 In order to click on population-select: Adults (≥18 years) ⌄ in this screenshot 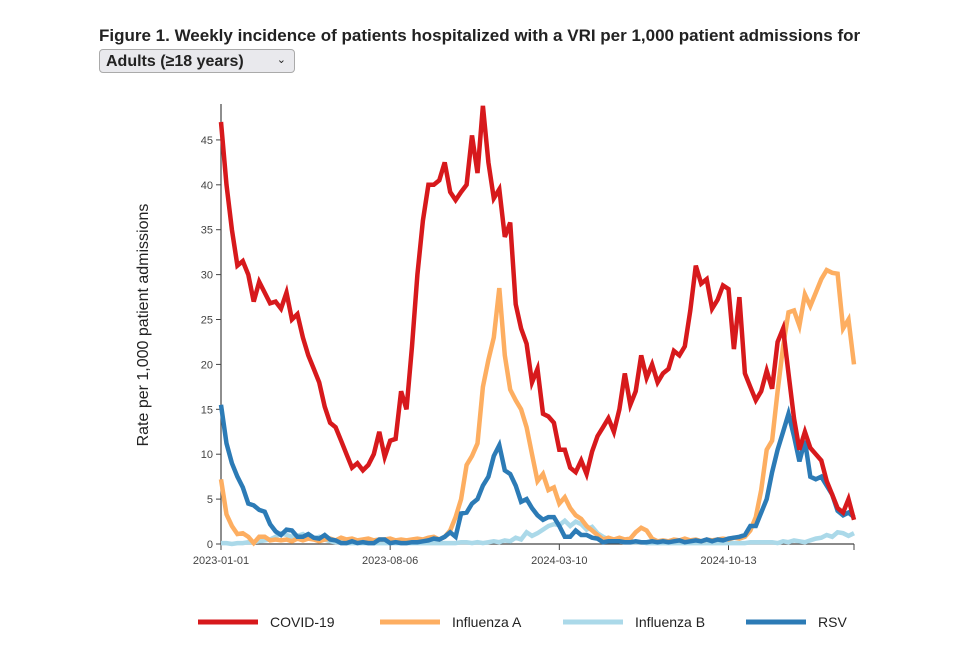, I will do `click(197, 61)`.